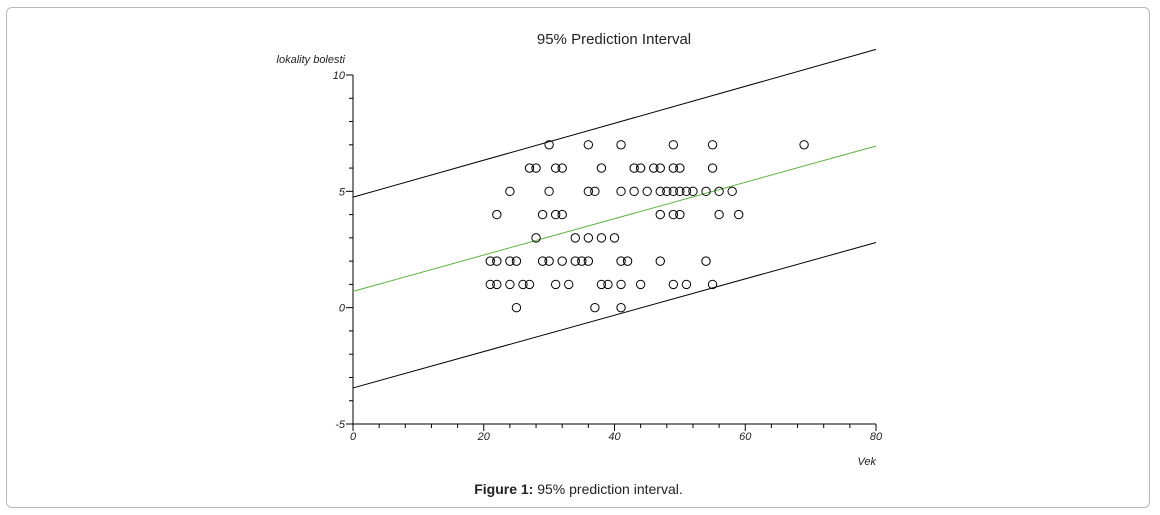 The image size is (1160, 515). I want to click on x-tick-label: 60, so click(745, 437).